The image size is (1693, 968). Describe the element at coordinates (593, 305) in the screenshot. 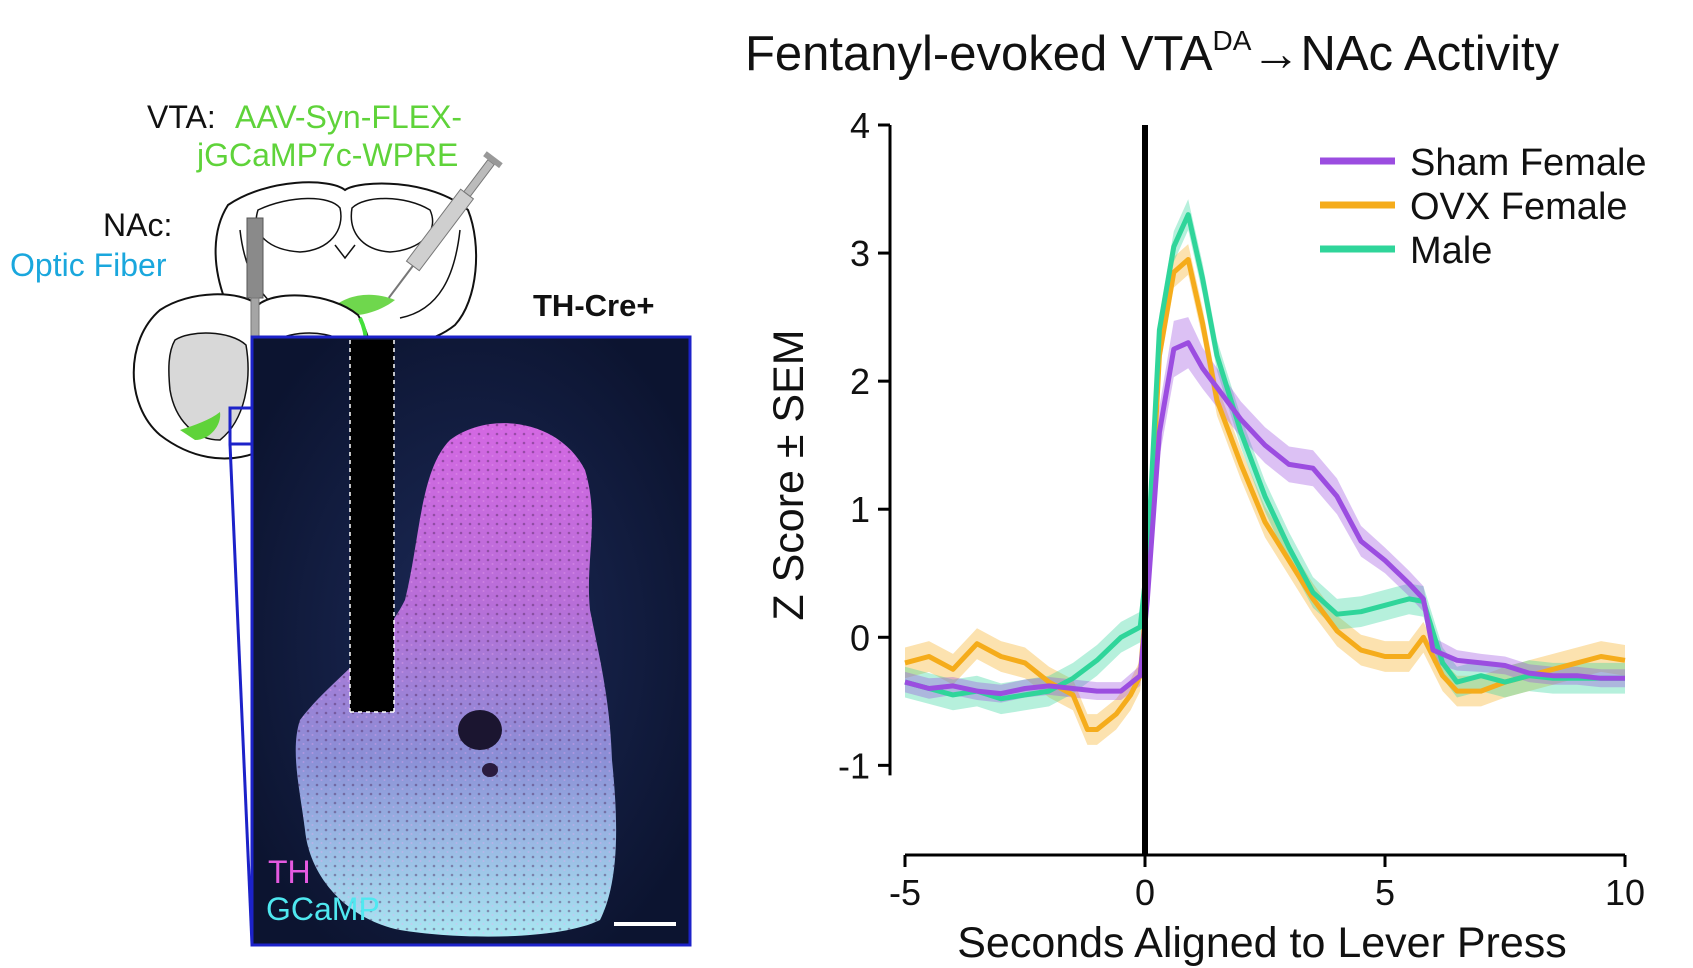

I see `mouse-line-label: TH-Cre+` at that location.